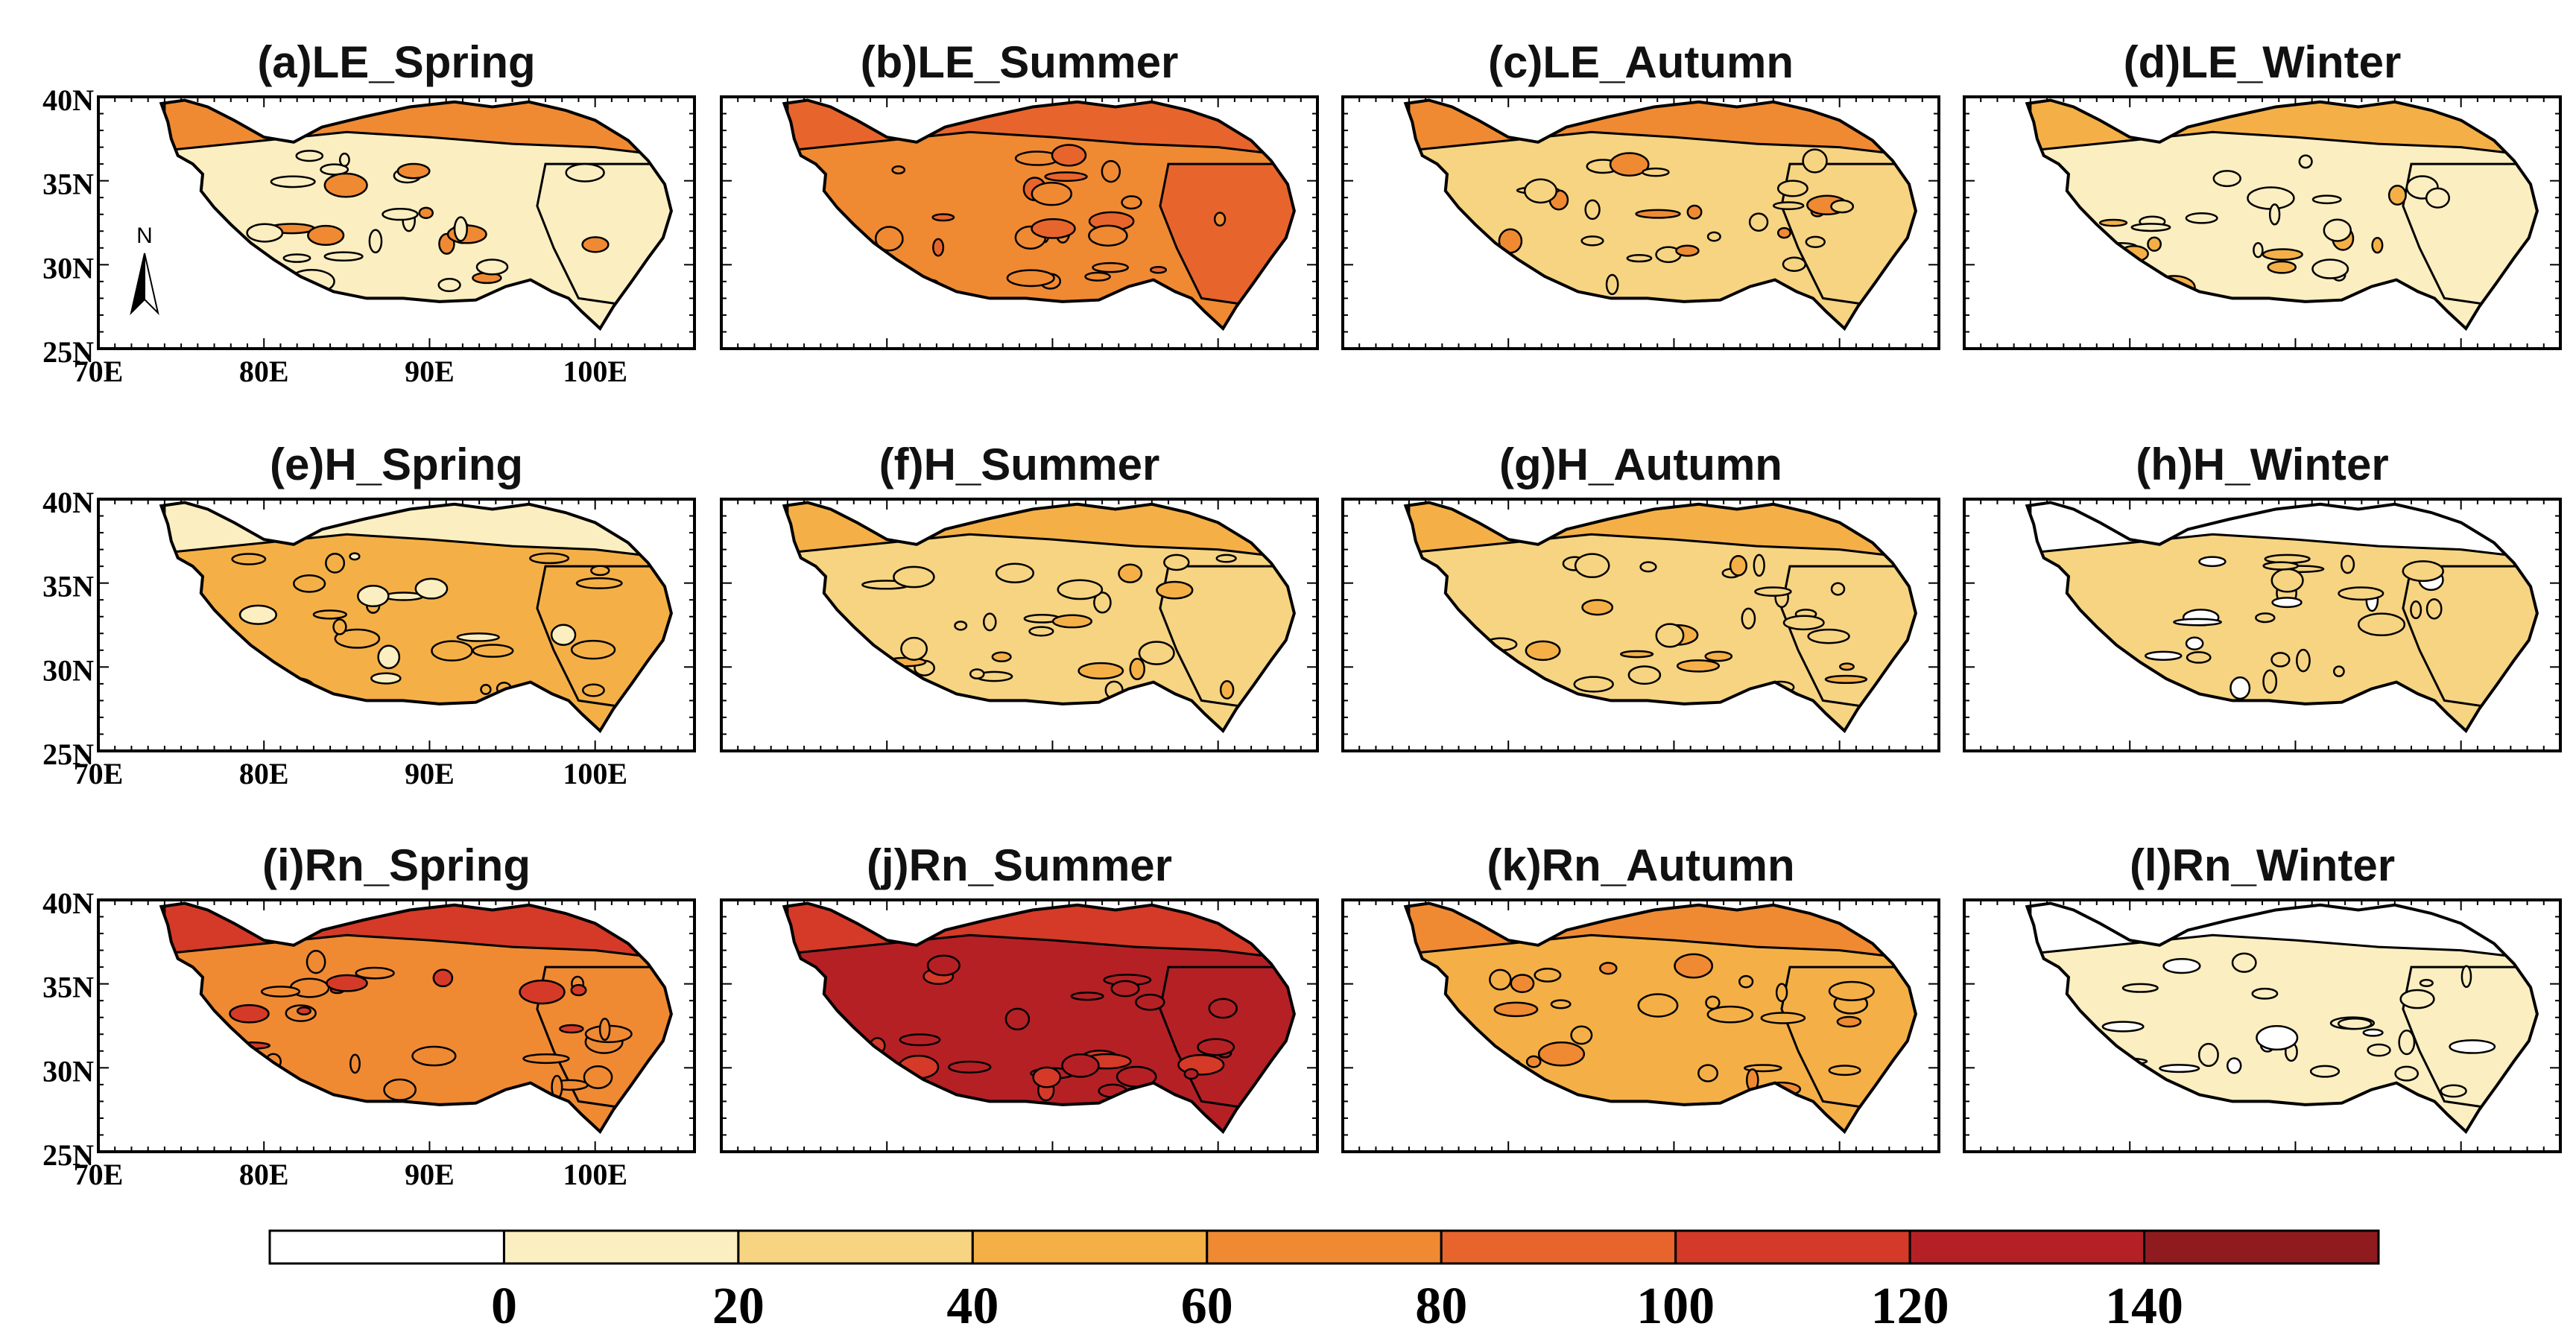 The height and width of the screenshot is (1335, 2576). I want to click on colorbar-tick-label: 140, so click(2144, 1307).